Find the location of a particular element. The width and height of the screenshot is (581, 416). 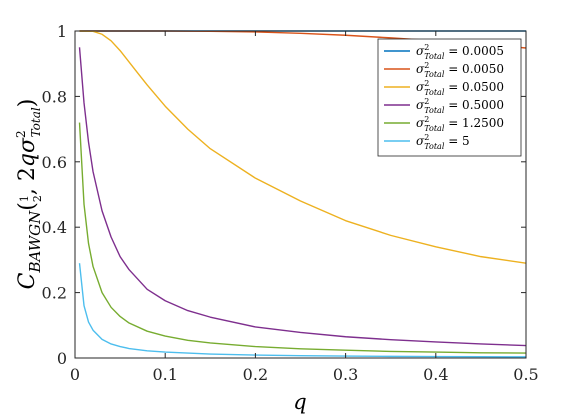

legend-label: σ2 Total = 0.0005 is located at coordinates (460, 52).